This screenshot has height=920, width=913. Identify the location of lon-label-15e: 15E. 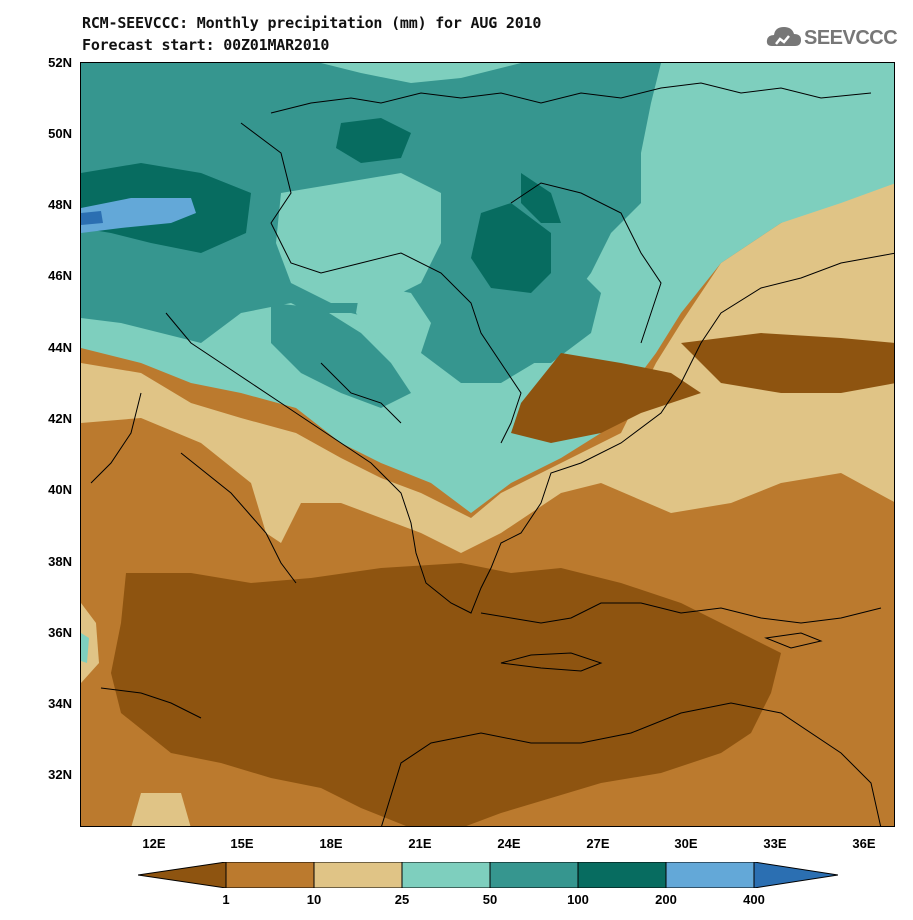
(242, 843).